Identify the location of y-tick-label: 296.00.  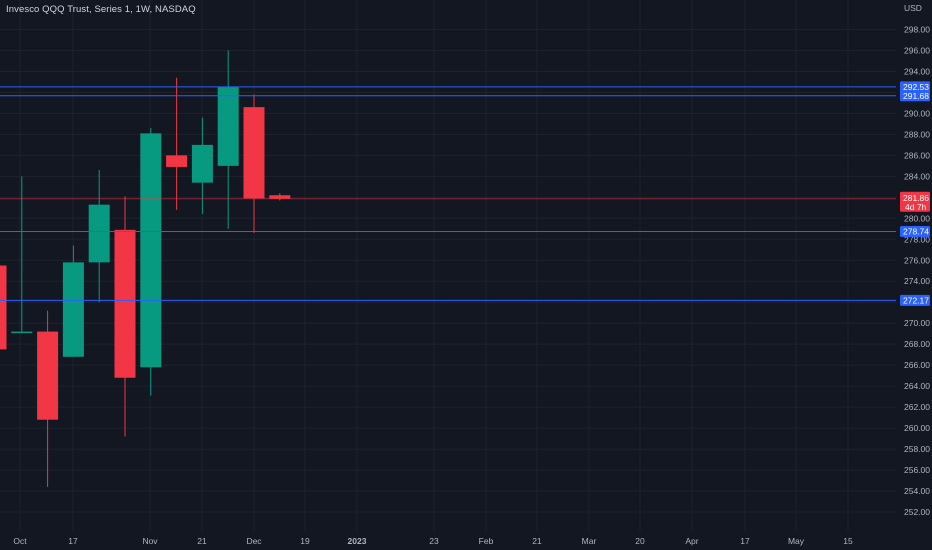
(917, 50).